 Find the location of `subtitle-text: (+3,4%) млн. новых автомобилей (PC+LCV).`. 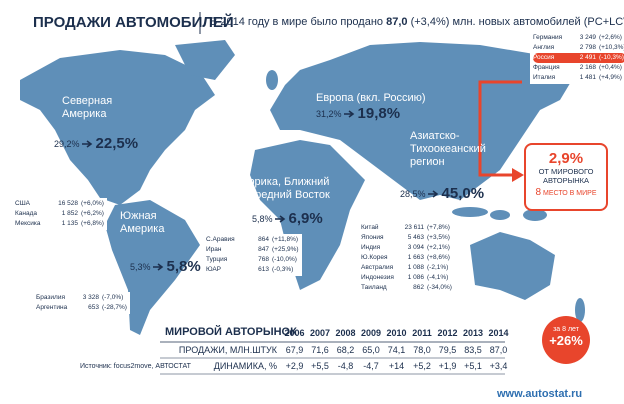

subtitle-text: (+3,4%) млн. новых автомобилей (PC+LCV). is located at coordinates (517, 22).